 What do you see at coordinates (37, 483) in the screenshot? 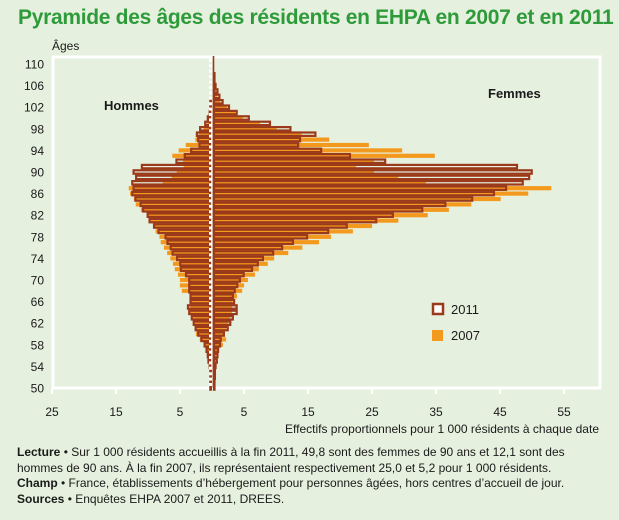
I see `note-champ-label: Champ` at bounding box center [37, 483].